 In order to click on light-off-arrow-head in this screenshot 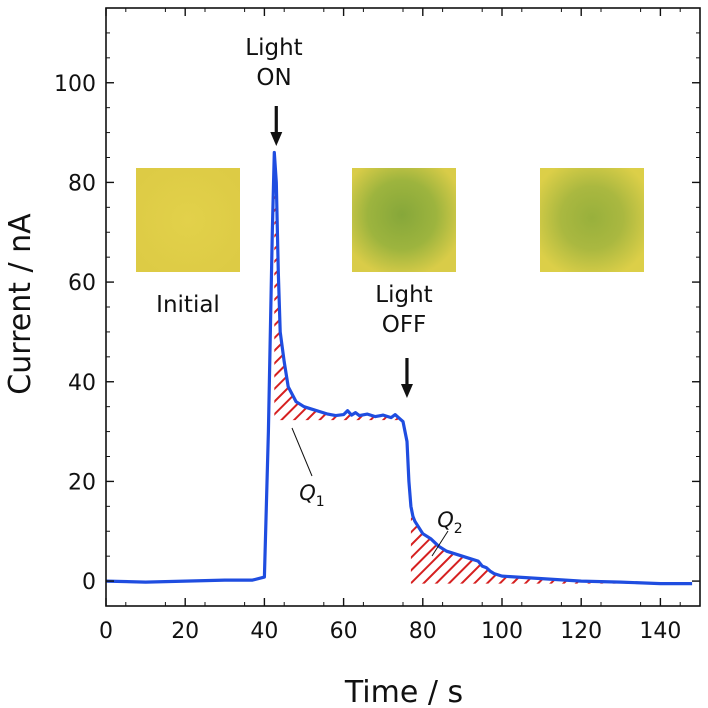, I will do `click(406, 391)`.